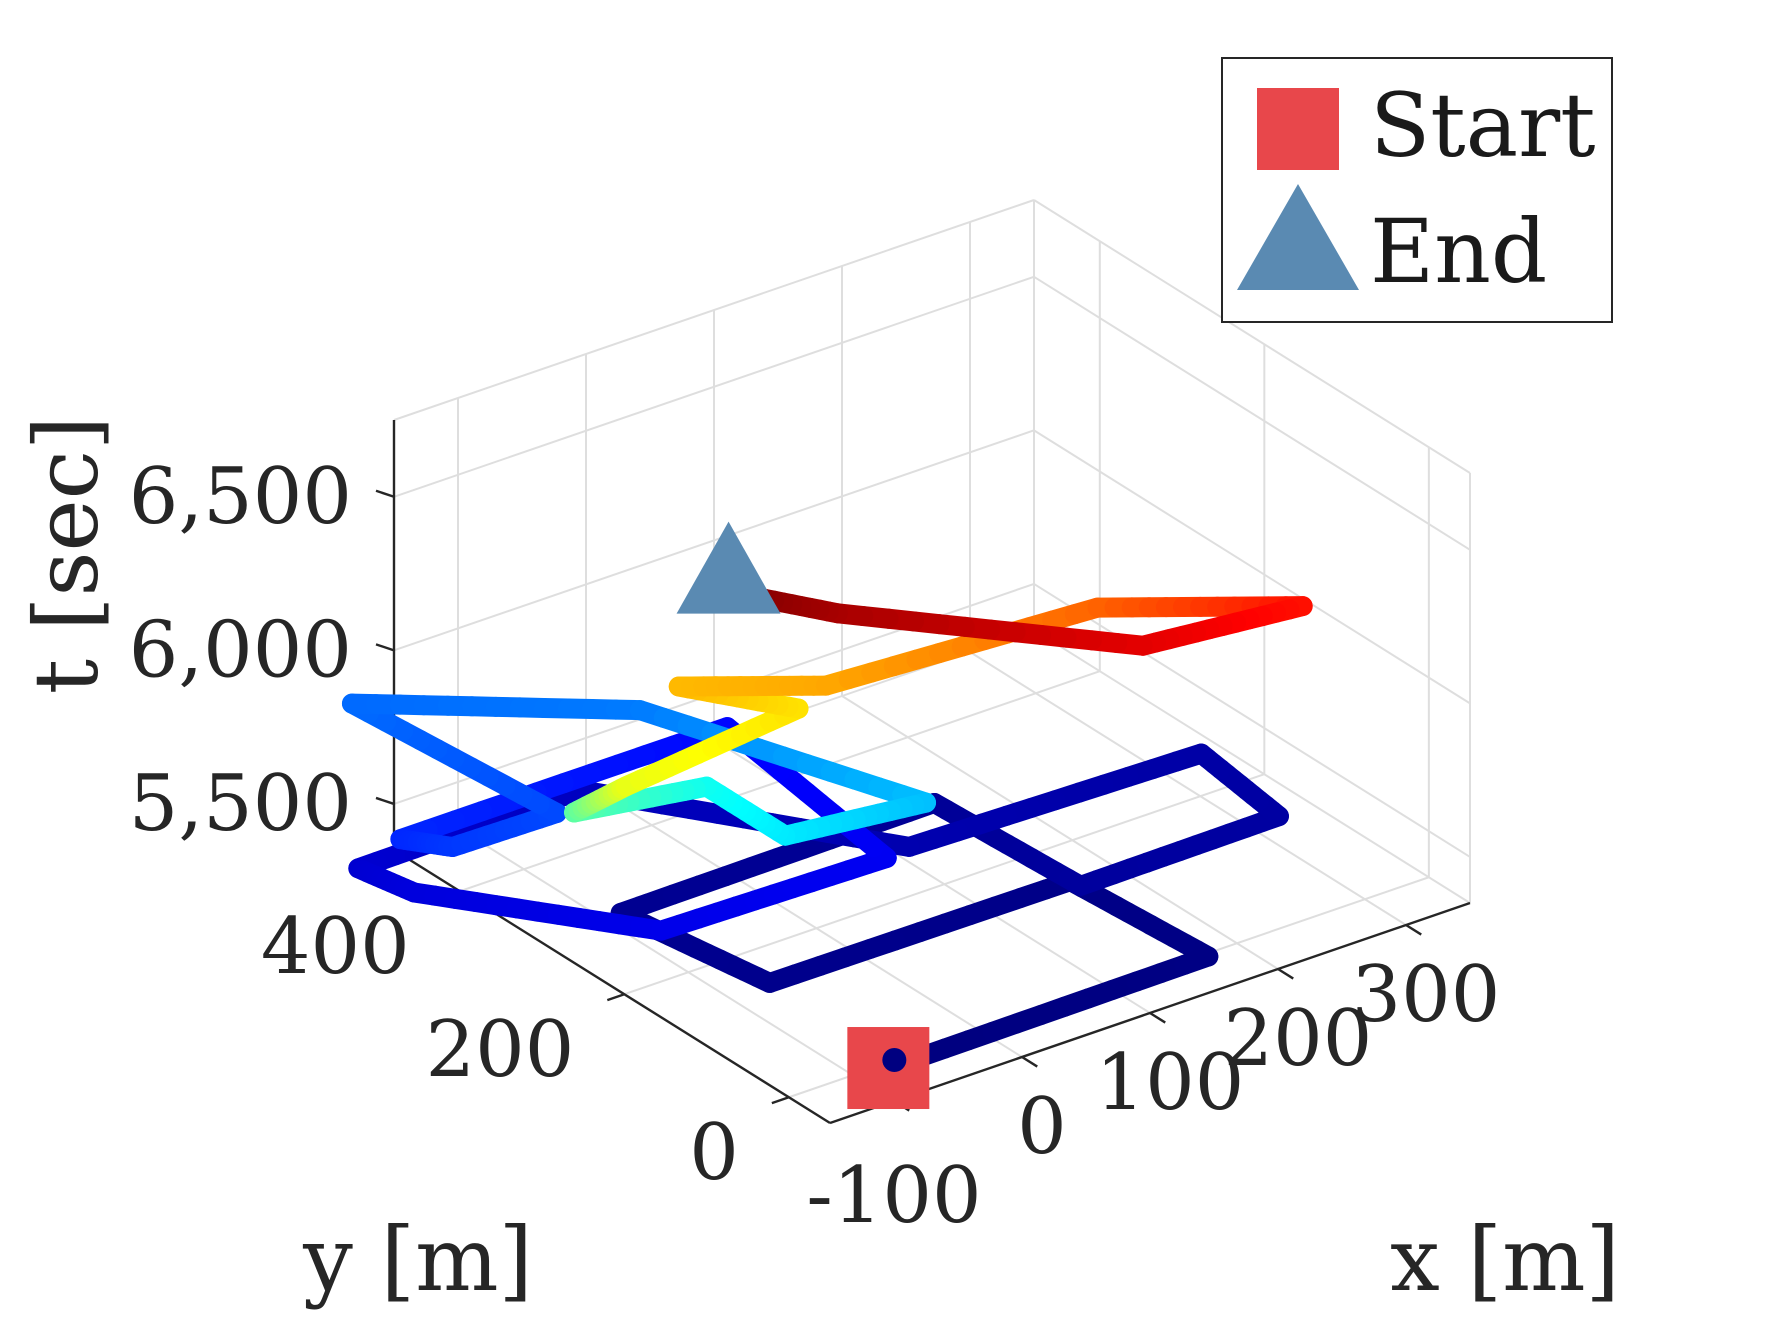 This screenshot has height=1326, width=1768. I want to click on z-tick-label: 6,500, so click(240, 497).